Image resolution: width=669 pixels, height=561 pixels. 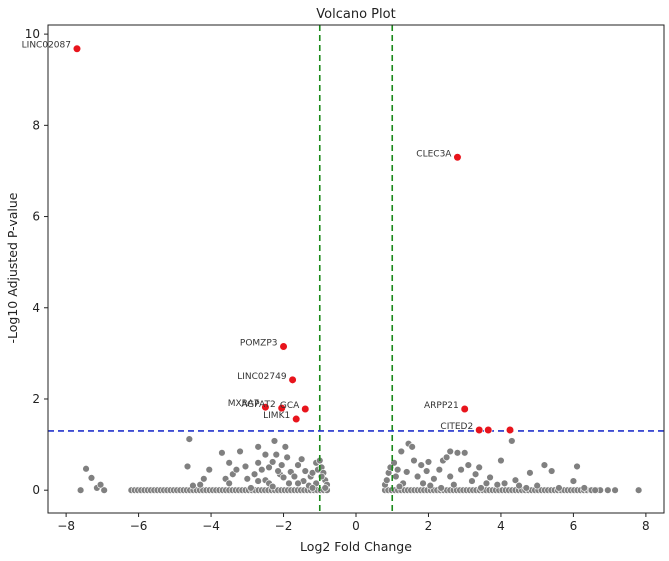 I want to click on x-tick-label: 4, so click(x=501, y=526).